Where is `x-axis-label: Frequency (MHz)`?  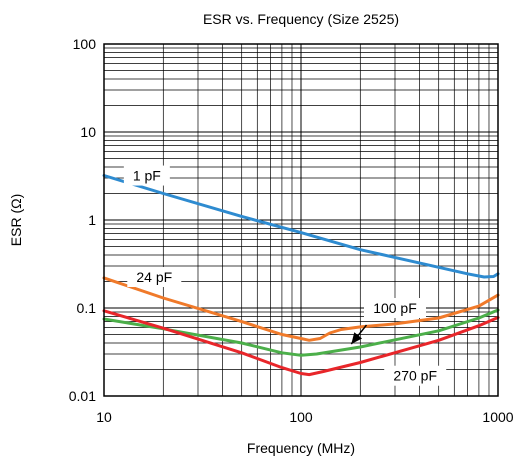 x-axis-label: Frequency (MHz) is located at coordinates (301, 448).